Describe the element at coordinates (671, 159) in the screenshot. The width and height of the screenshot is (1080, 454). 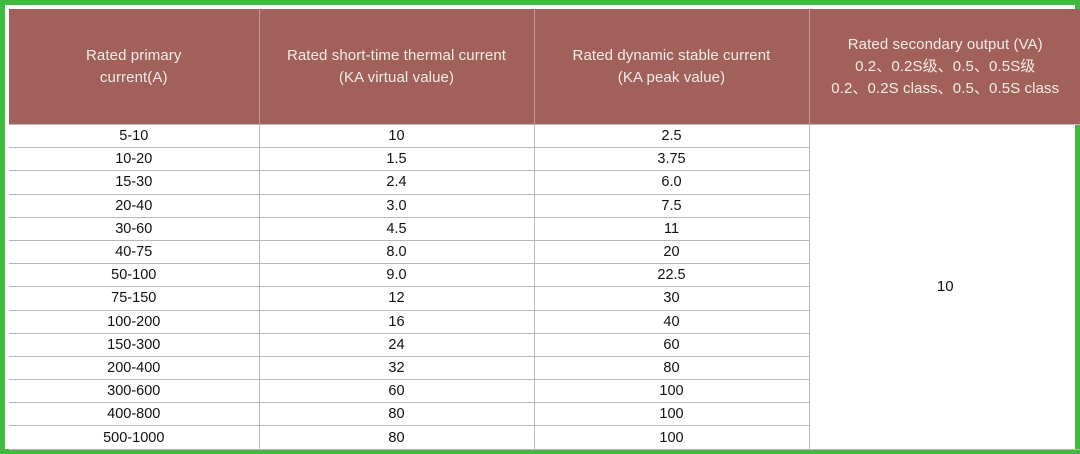
I see `cell-dynamic: 3.75` at that location.